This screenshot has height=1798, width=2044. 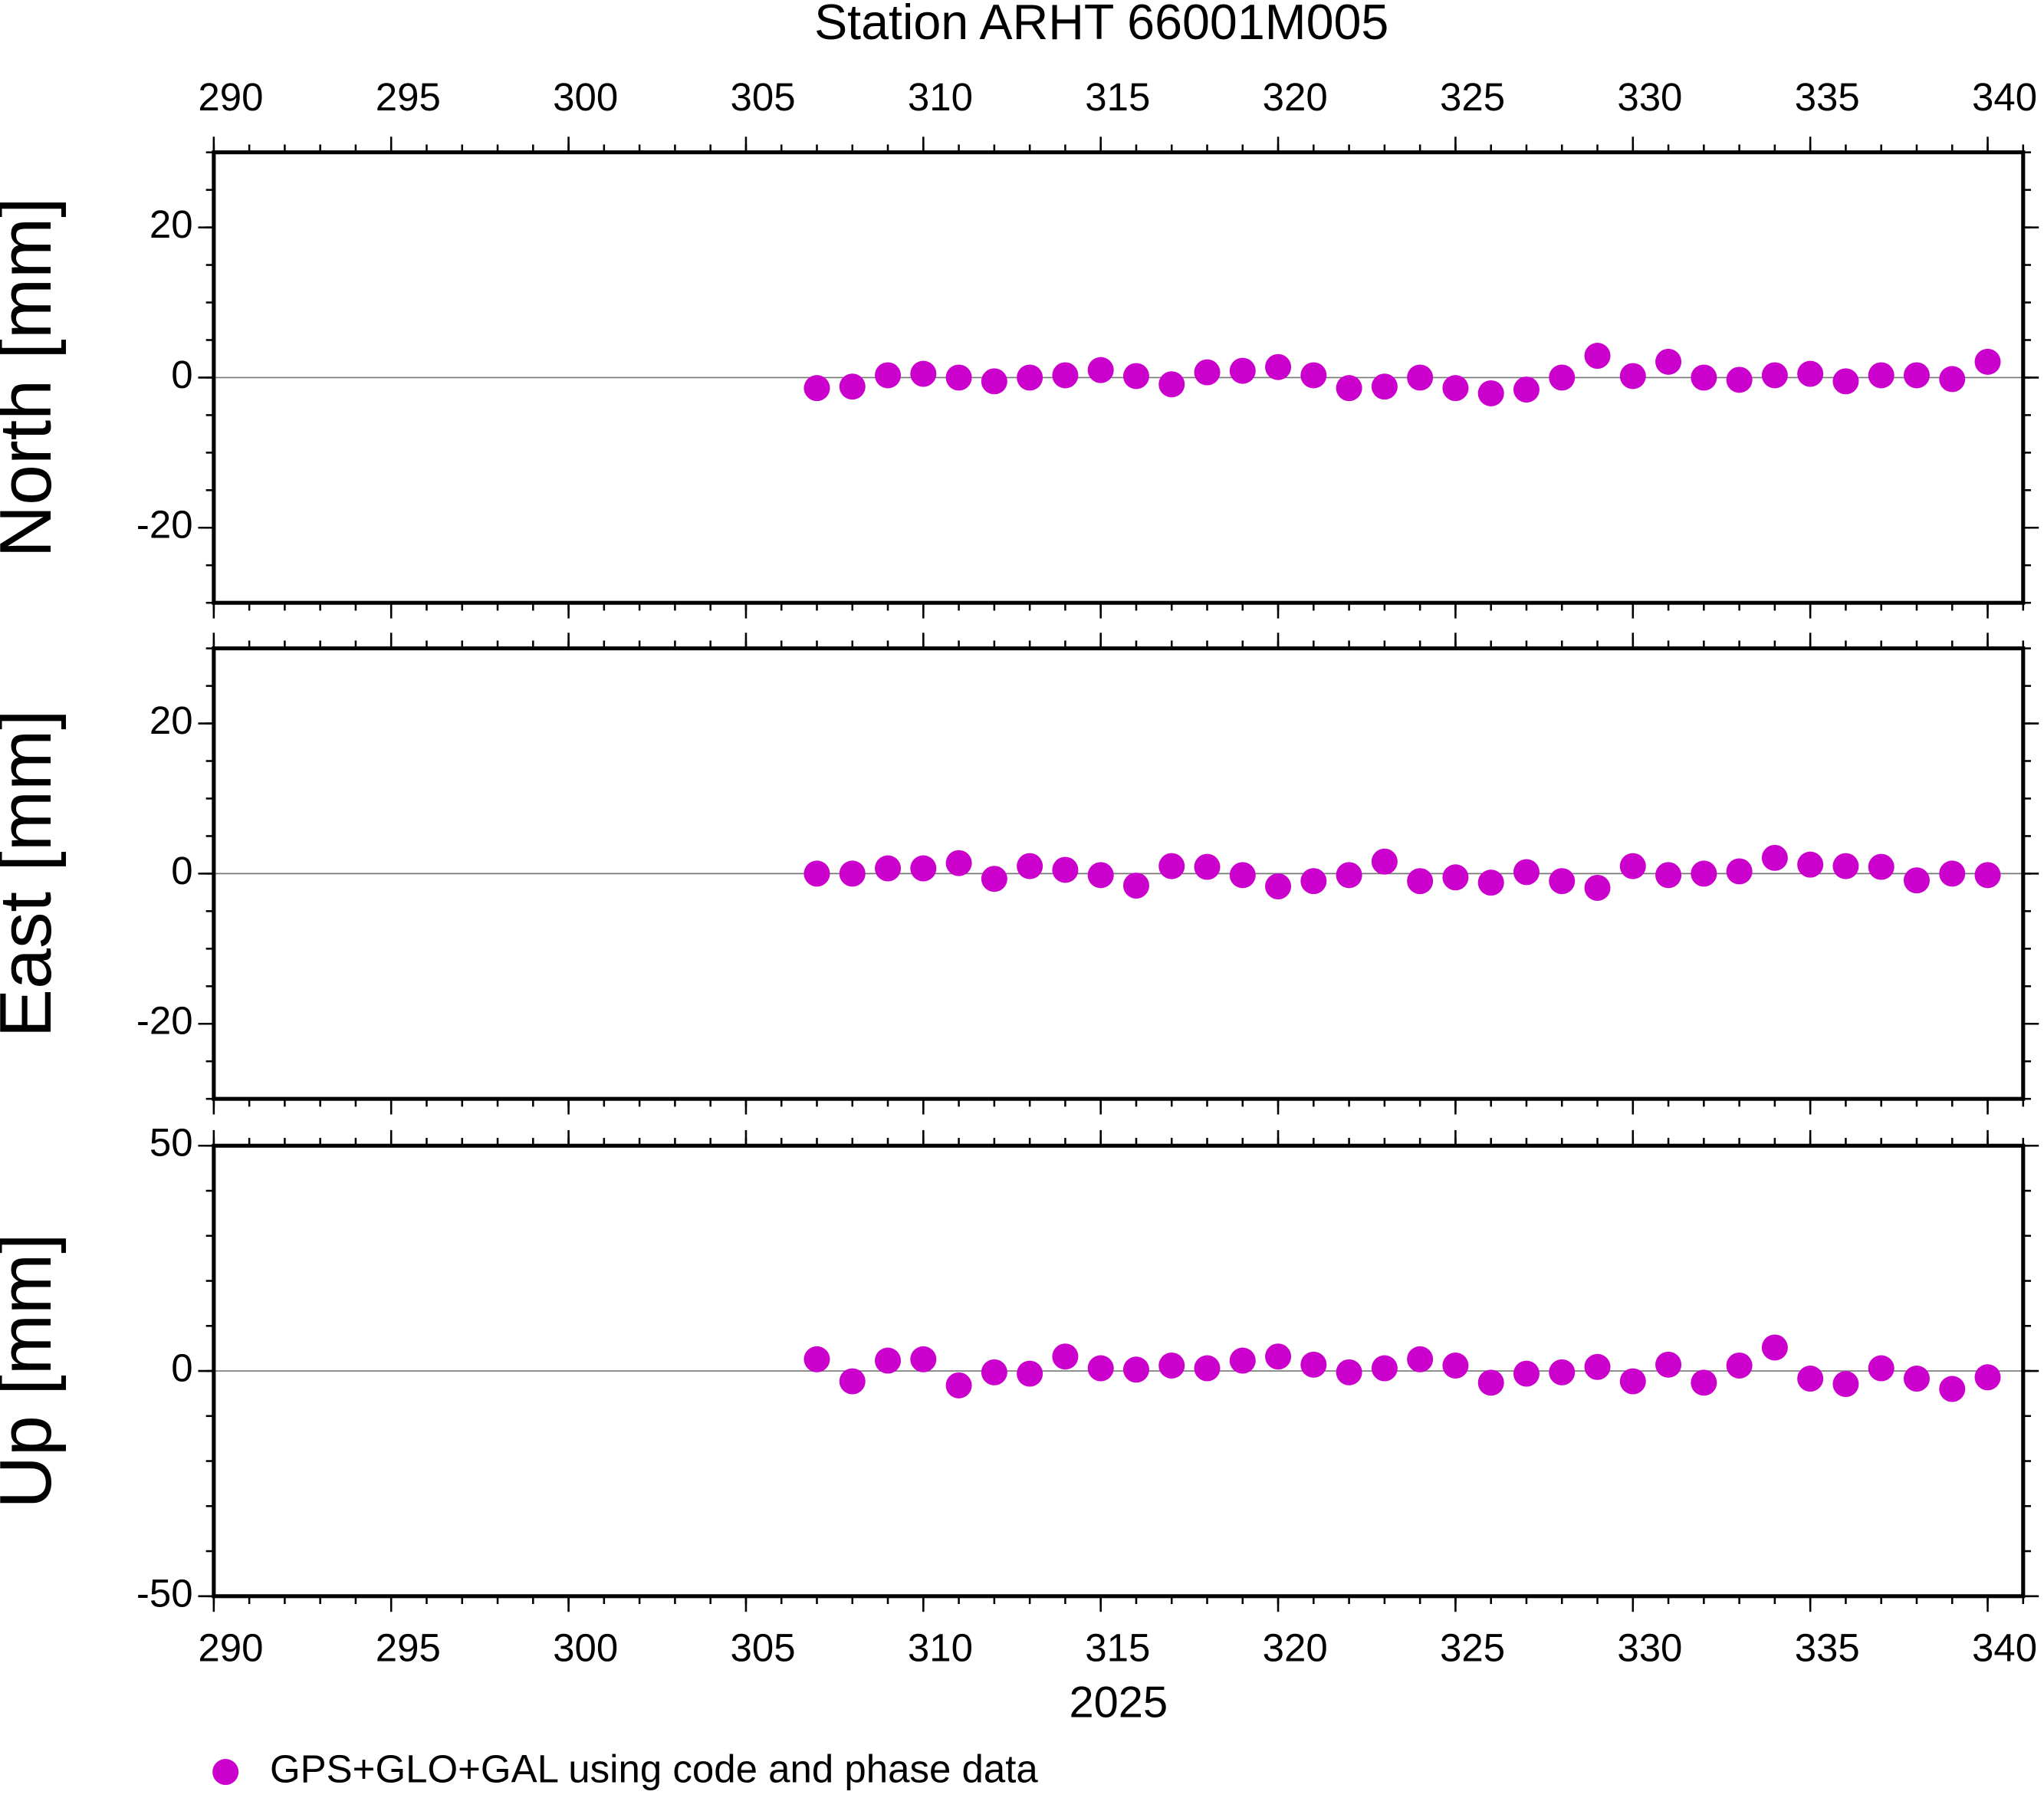 What do you see at coordinates (172, 224) in the screenshot?
I see `y-tick-label: 20` at bounding box center [172, 224].